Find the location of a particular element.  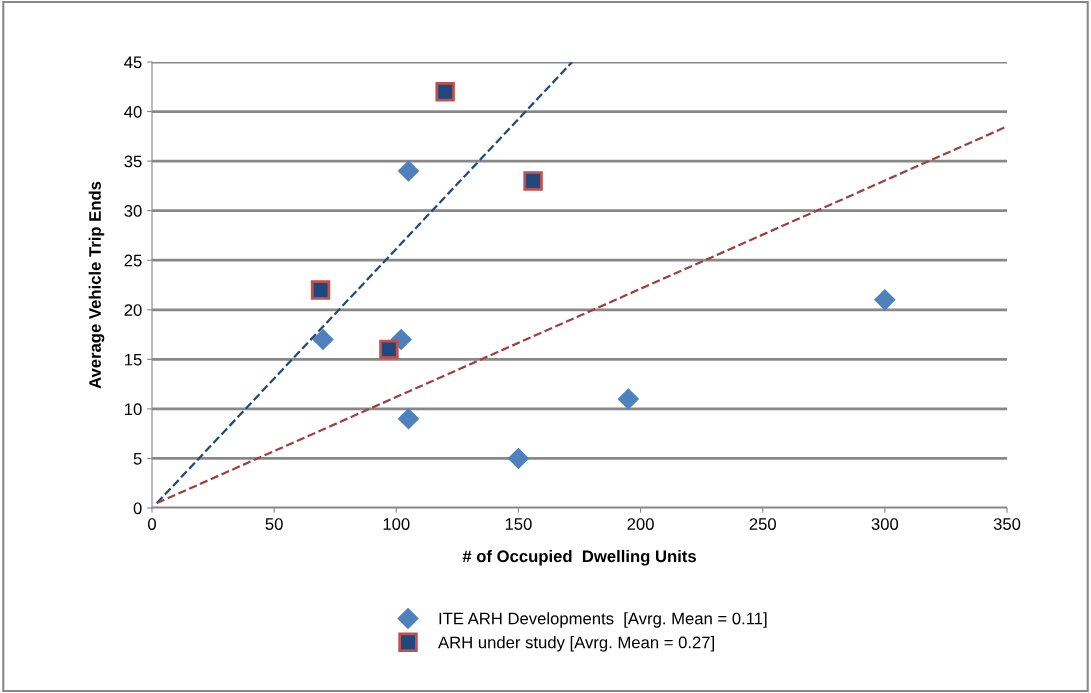

y-tick-label: 25 is located at coordinates (133, 260).